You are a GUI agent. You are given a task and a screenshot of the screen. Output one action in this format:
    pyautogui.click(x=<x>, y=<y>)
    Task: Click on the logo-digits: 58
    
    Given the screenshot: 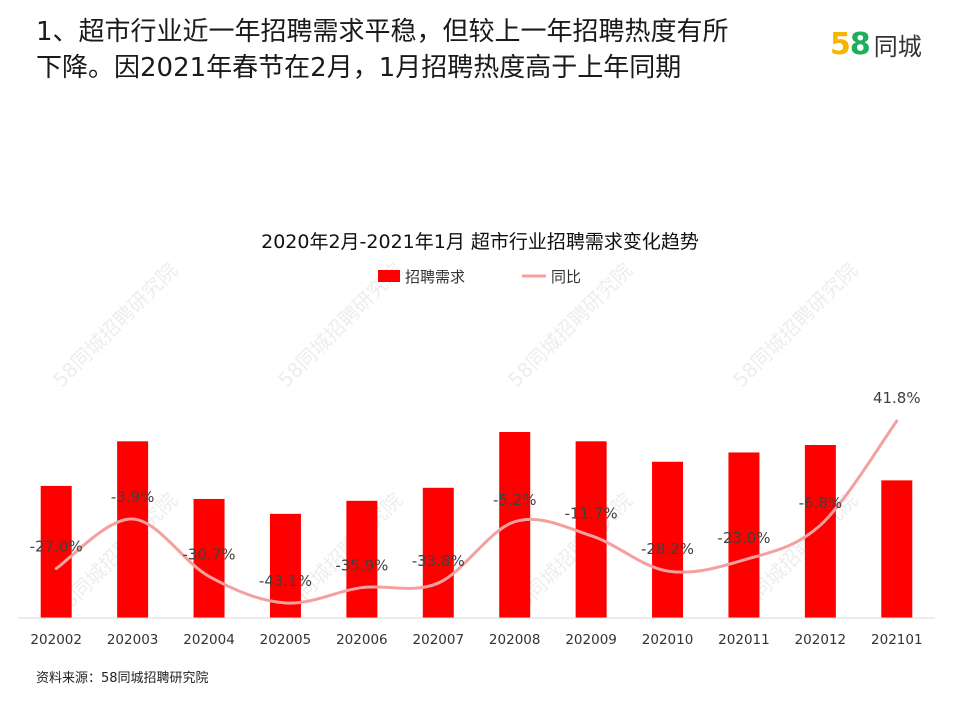 What is the action you would take?
    pyautogui.click(x=850, y=44)
    